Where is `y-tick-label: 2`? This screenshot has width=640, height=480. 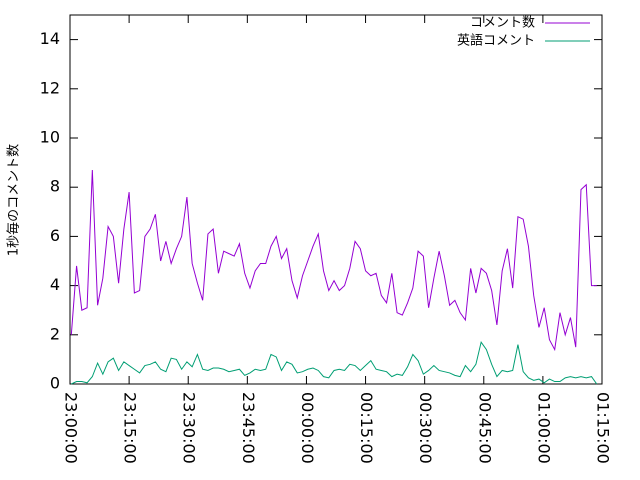
y-tick-label: 2 is located at coordinates (55, 333).